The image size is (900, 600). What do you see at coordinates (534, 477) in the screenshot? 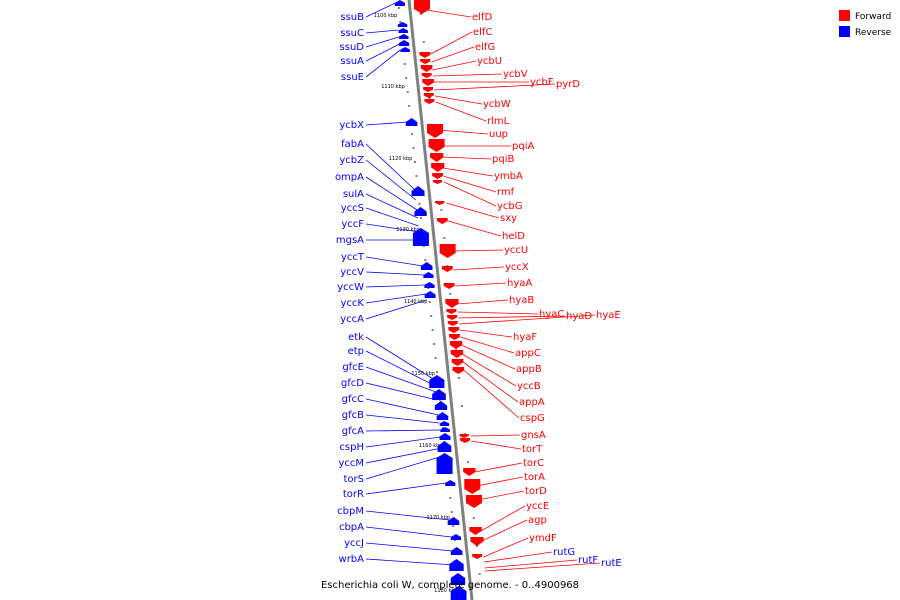
I see `forward-gene-label: torA` at bounding box center [534, 477].